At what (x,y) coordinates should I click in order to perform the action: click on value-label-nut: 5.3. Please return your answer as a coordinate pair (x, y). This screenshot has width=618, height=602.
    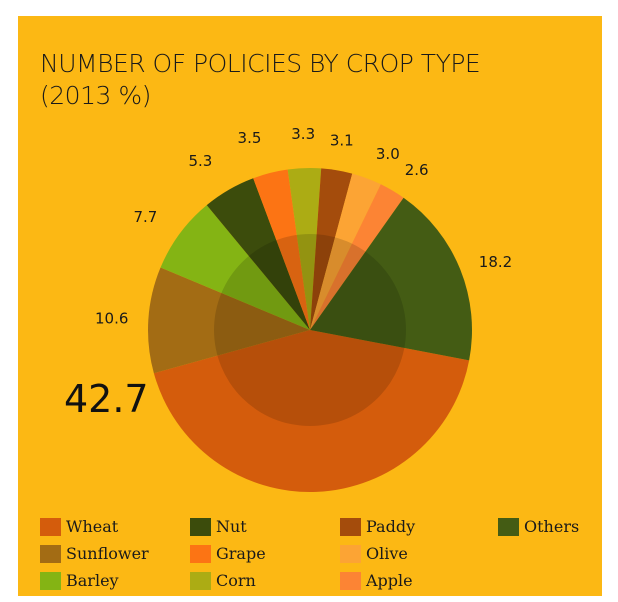
    Looking at the image, I should click on (200, 161).